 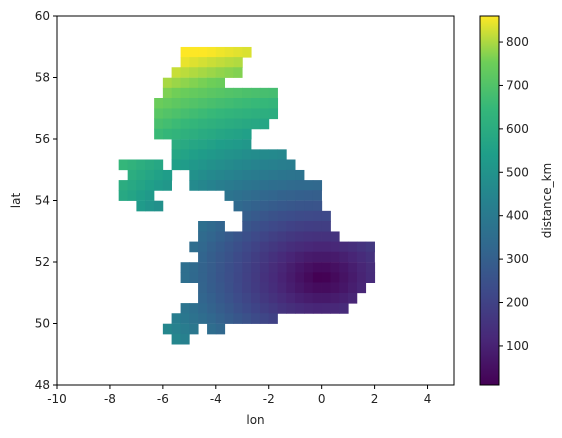 What do you see at coordinates (428, 399) in the screenshot?
I see `x-tick-label: 4` at bounding box center [428, 399].